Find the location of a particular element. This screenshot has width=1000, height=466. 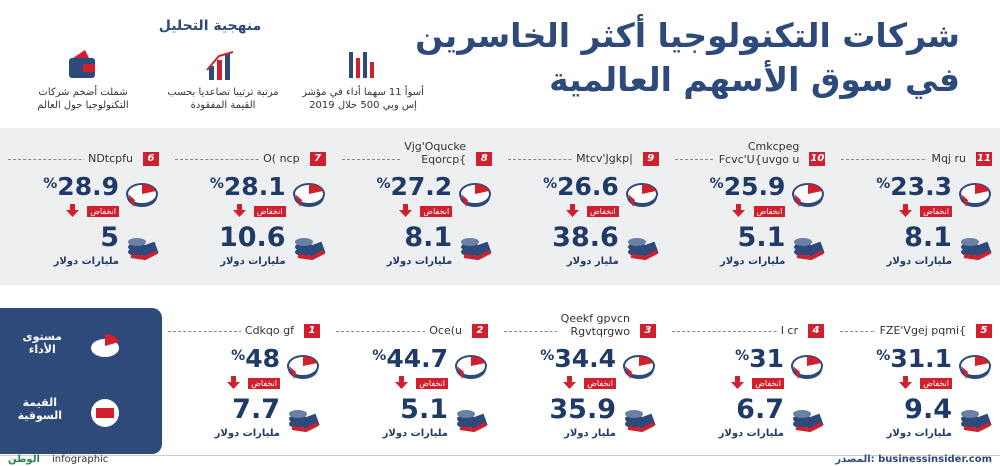

logo: الوطن is located at coordinates (24, 459).